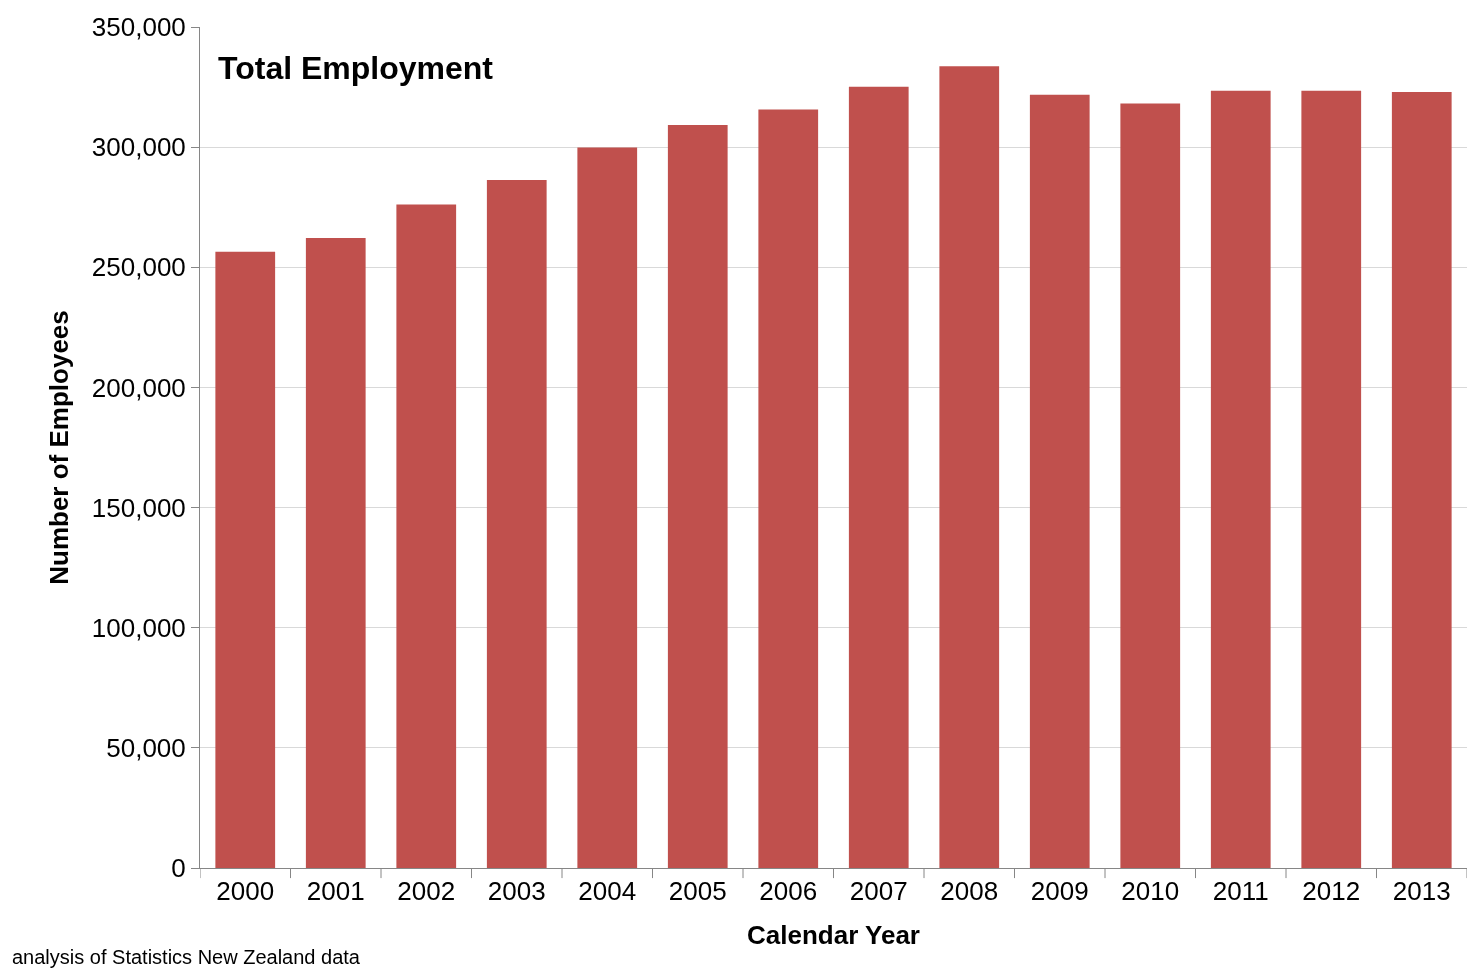 This screenshot has width=1482, height=978. What do you see at coordinates (878, 891) in the screenshot?
I see `x-tick-label: 2007` at bounding box center [878, 891].